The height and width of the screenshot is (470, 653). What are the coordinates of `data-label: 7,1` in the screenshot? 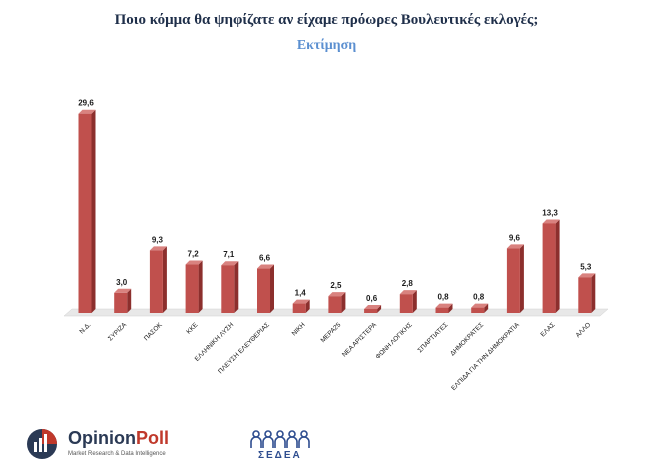 It's located at (229, 254).